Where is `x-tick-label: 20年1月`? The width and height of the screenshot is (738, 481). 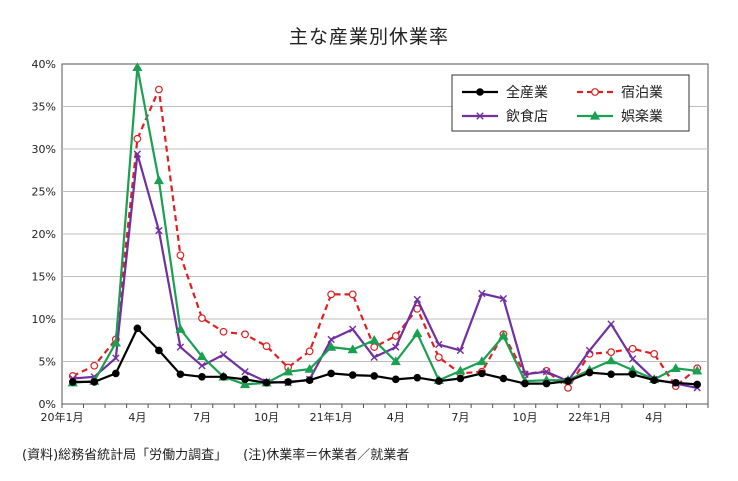
x-tick-label: 20年1月 is located at coordinates (62, 417).